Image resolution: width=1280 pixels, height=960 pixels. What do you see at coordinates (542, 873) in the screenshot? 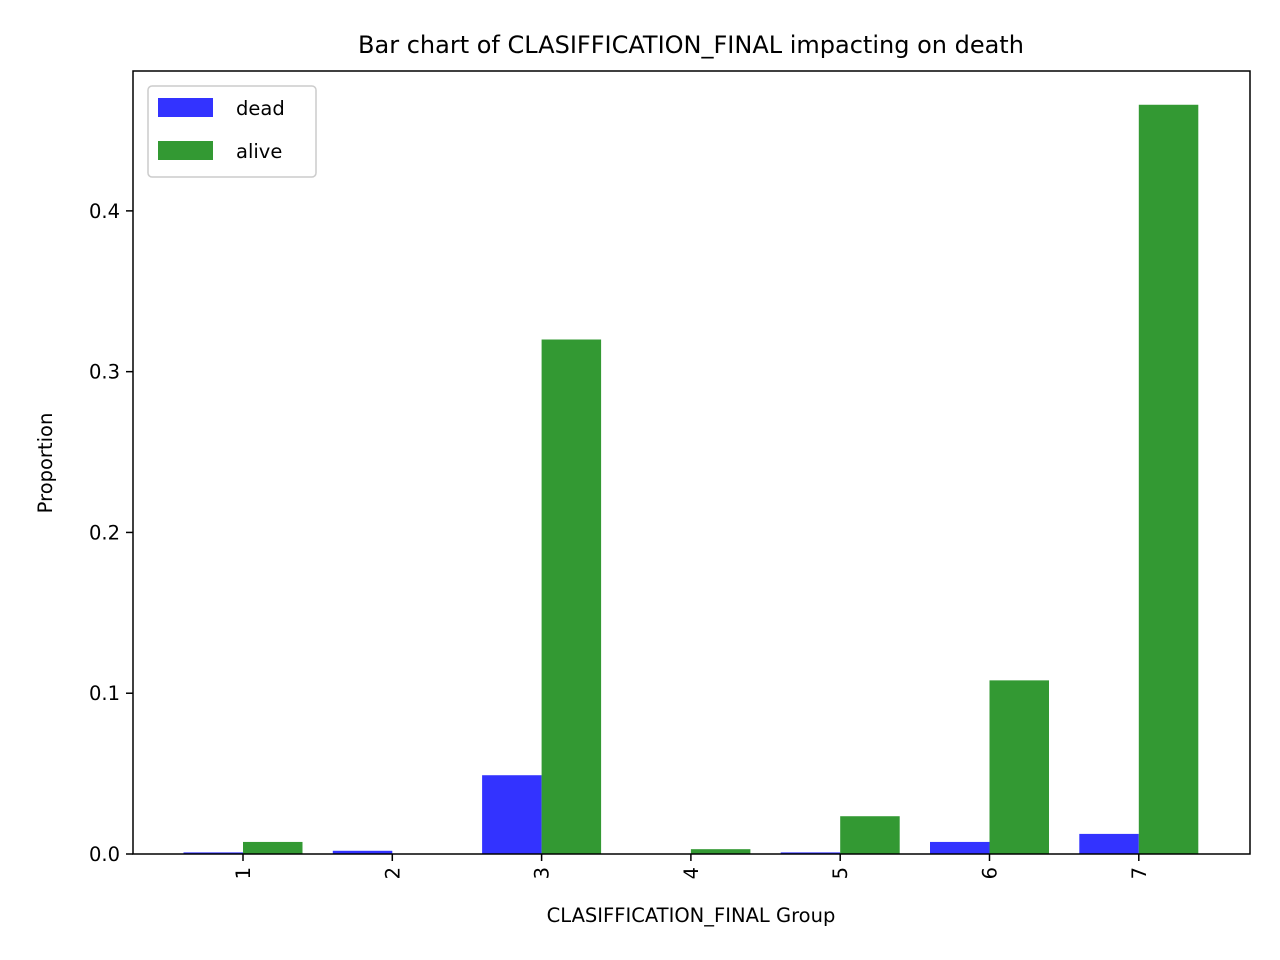
I see `x-tick-label: 3` at bounding box center [542, 873].